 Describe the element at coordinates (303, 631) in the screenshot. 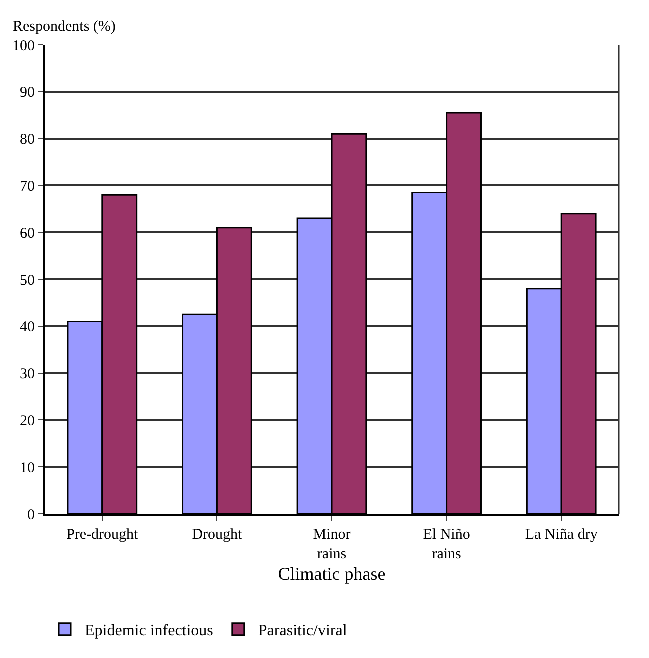

I see `legend-label: Parasitic/viral` at that location.